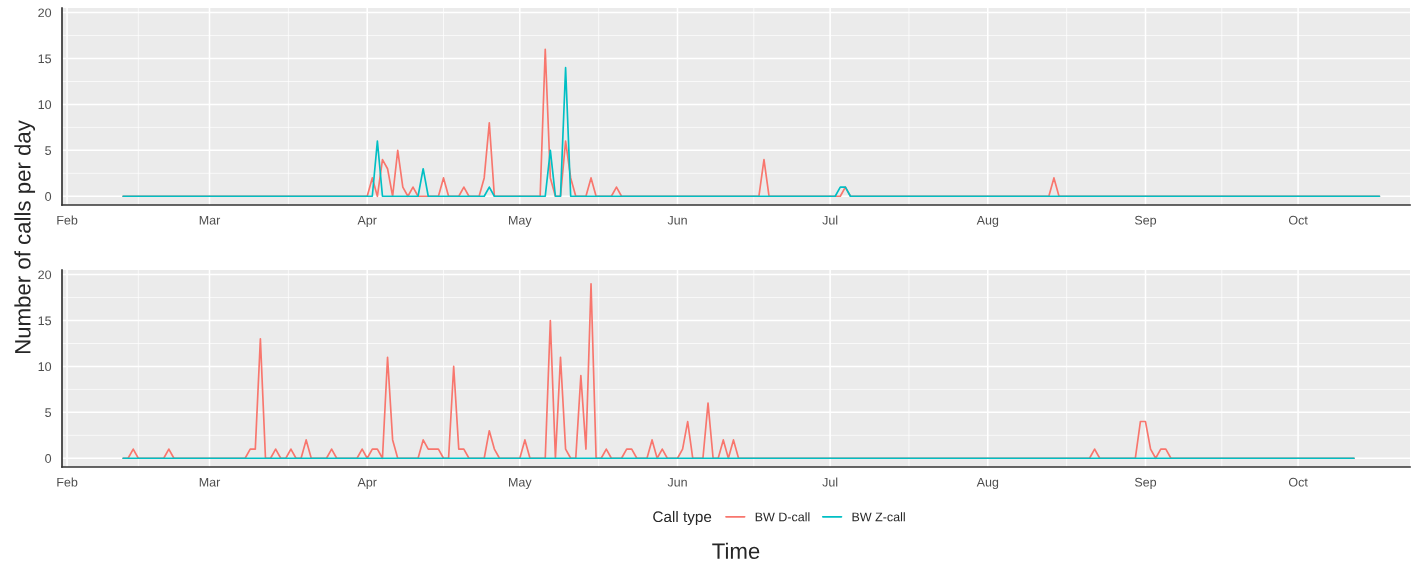 This screenshot has width=1420, height=565. Describe the element at coordinates (782, 517) in the screenshot. I see `legend-label: BW D-call` at that location.